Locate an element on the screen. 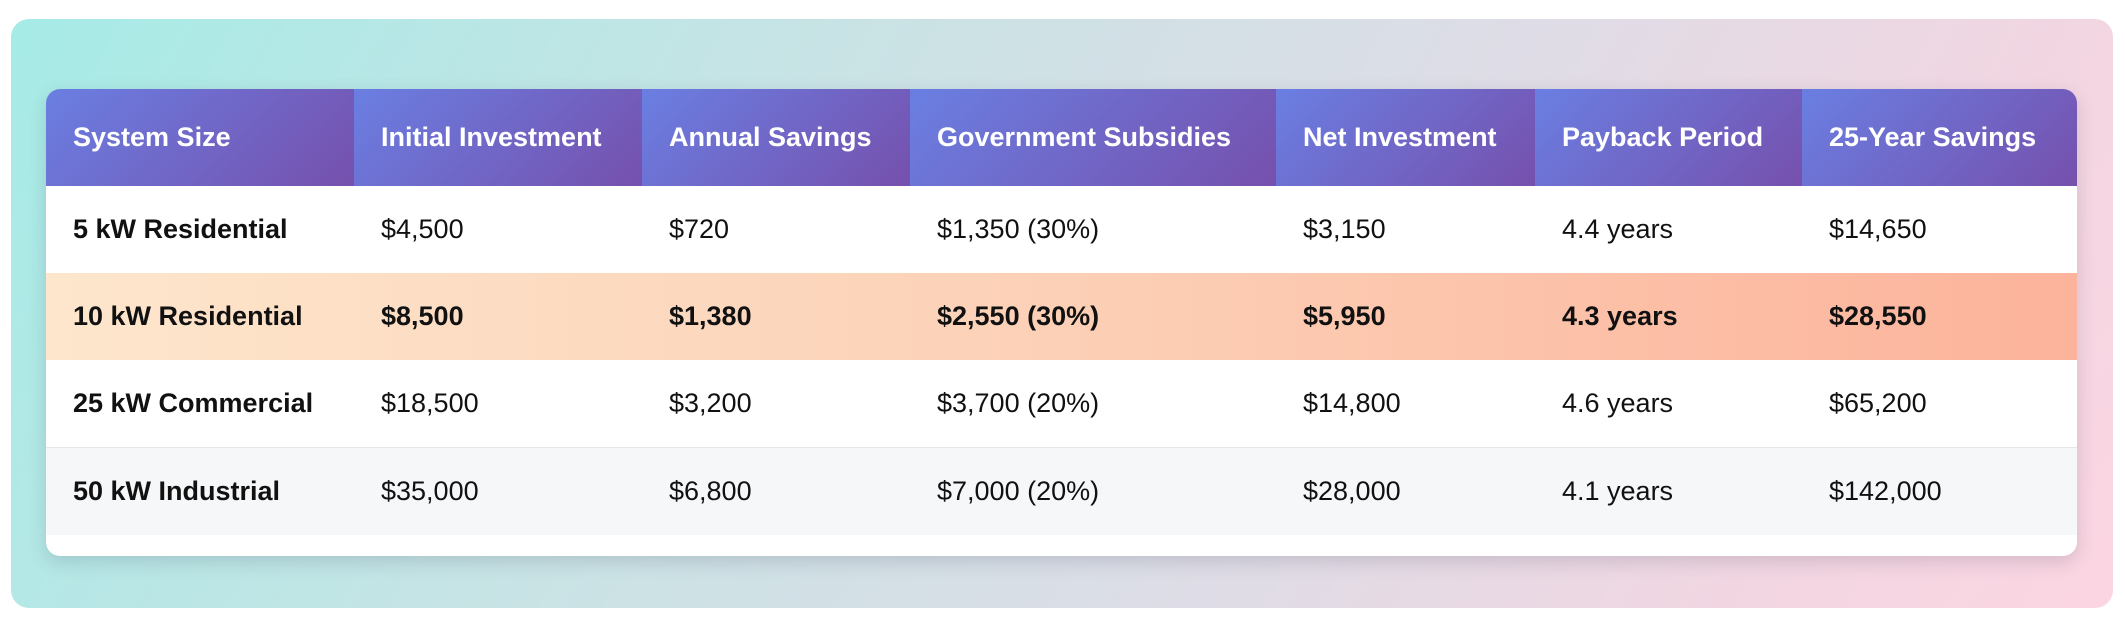  header-initial-investment: Initial Investment is located at coordinates (498, 137).